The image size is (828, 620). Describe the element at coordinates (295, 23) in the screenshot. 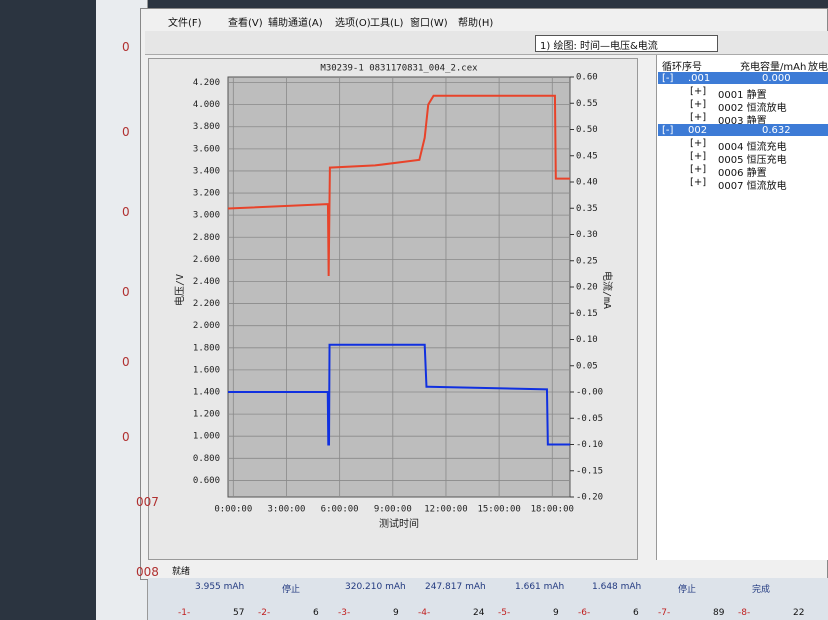

I see `menu-item: 辅助通道(A)` at that location.